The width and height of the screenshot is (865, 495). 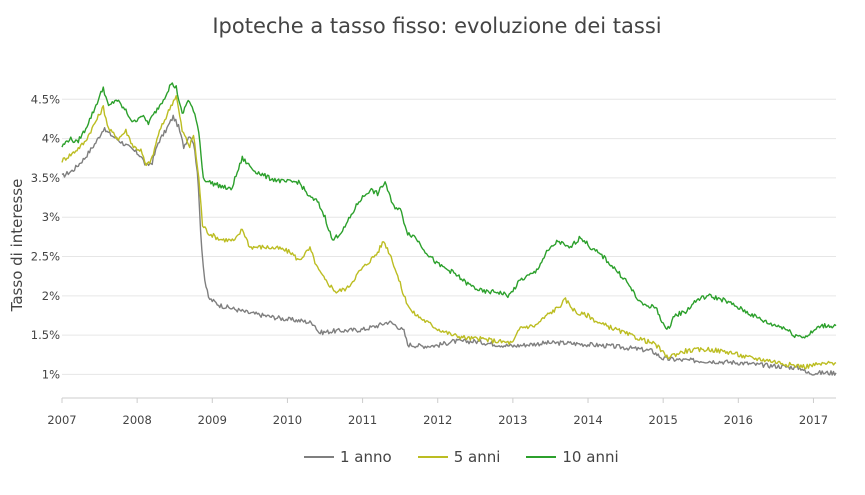 I want to click on legend-label: 1 anno, so click(x=366, y=457).